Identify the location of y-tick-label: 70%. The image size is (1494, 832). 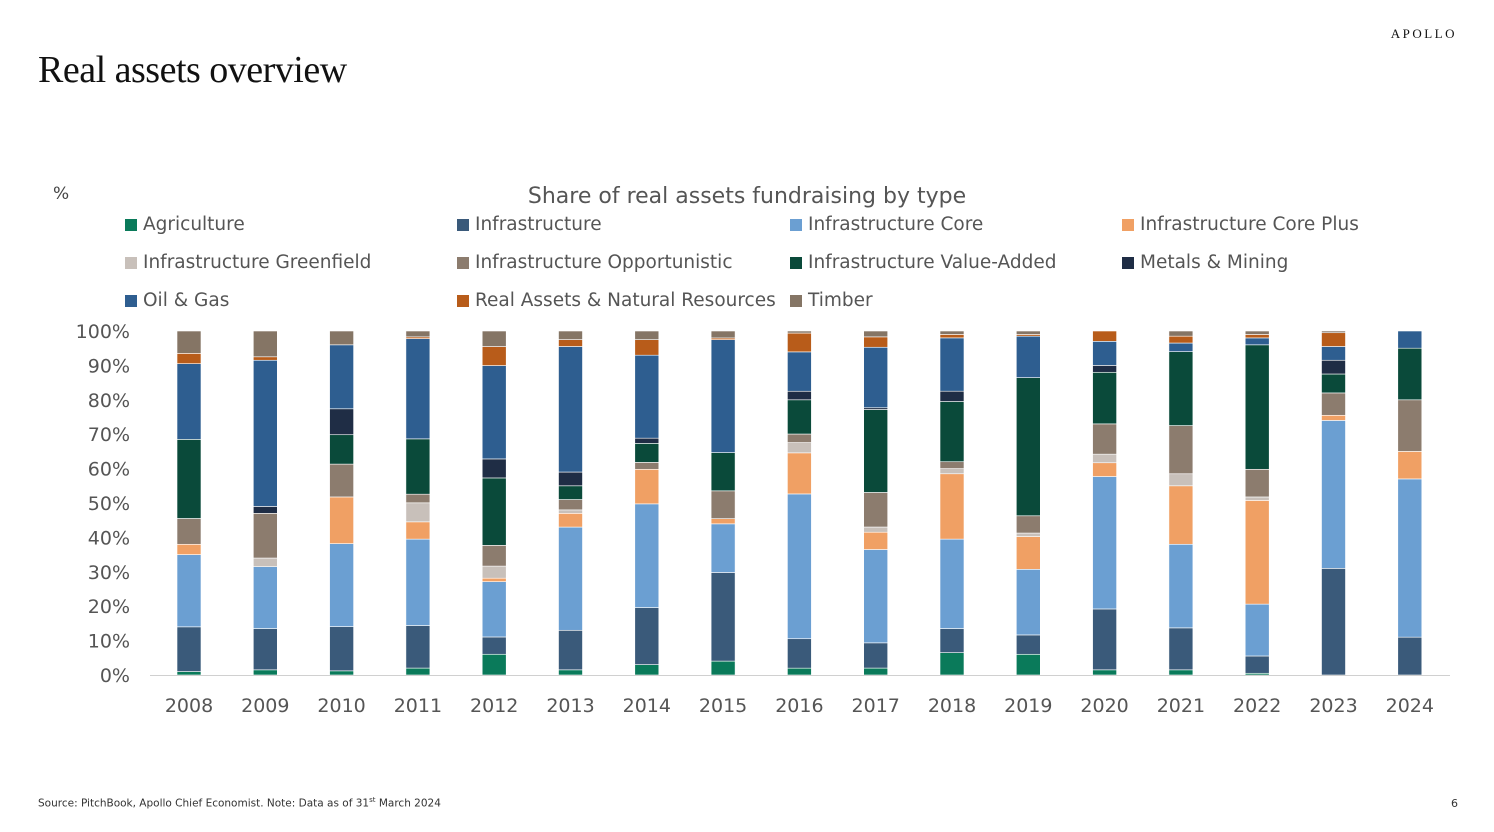
(109, 435).